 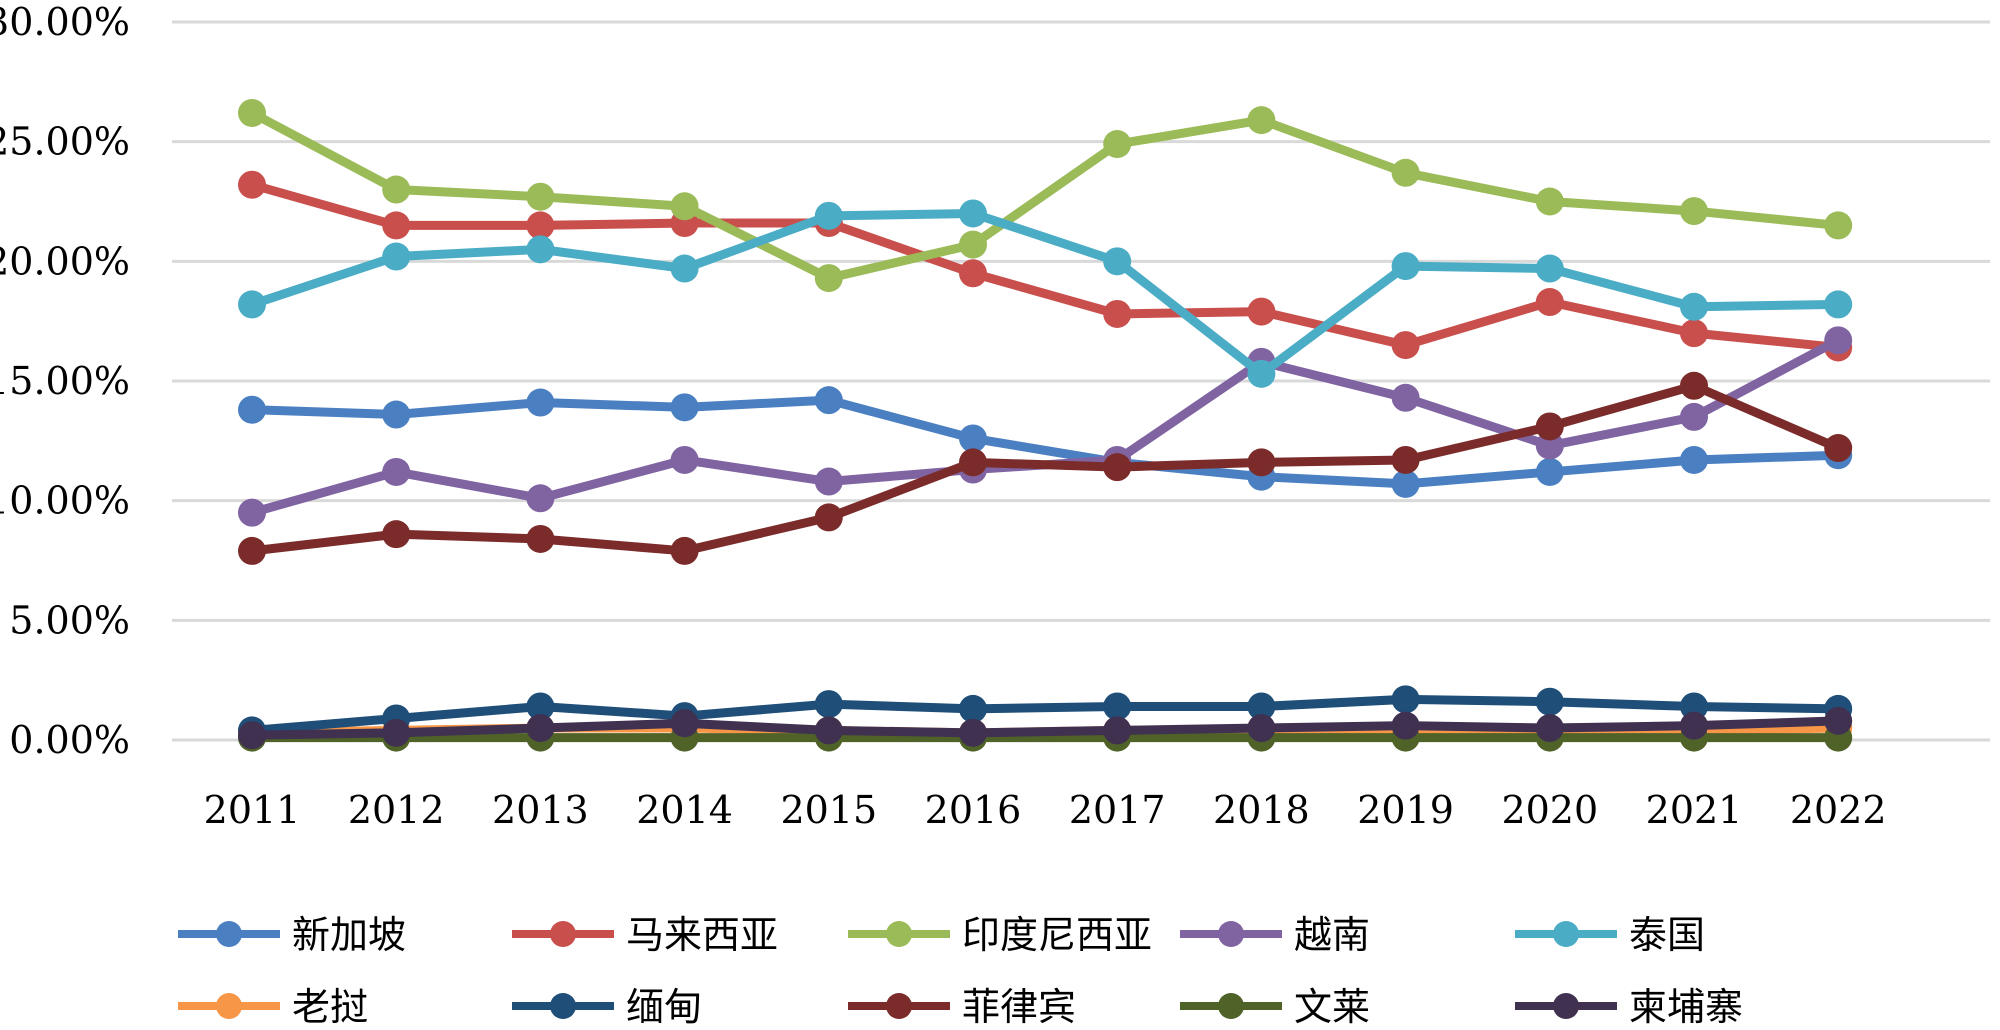 What do you see at coordinates (1057, 935) in the screenshot?
I see `legend-label: 印度尼西亚` at bounding box center [1057, 935].